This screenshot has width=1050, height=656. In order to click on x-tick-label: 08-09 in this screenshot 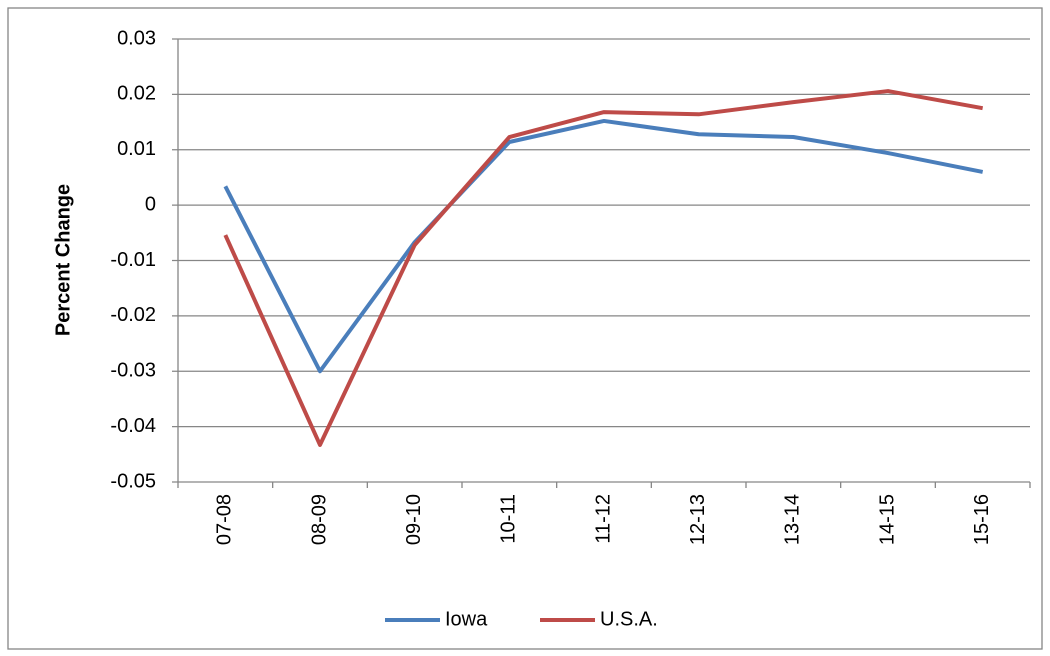, I will do `click(319, 519)`.